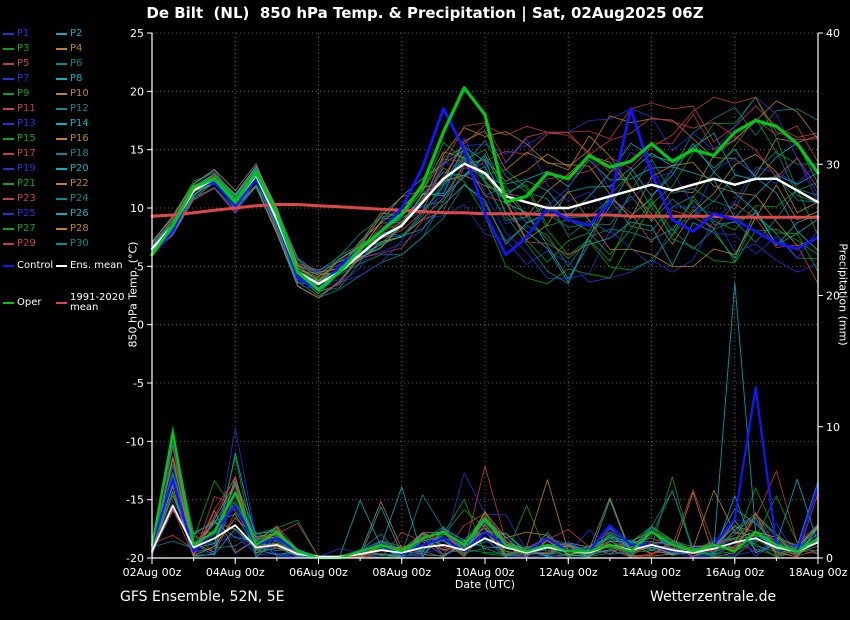 The image size is (850, 620). I want to click on legend-item-p12: P12, so click(93, 108).